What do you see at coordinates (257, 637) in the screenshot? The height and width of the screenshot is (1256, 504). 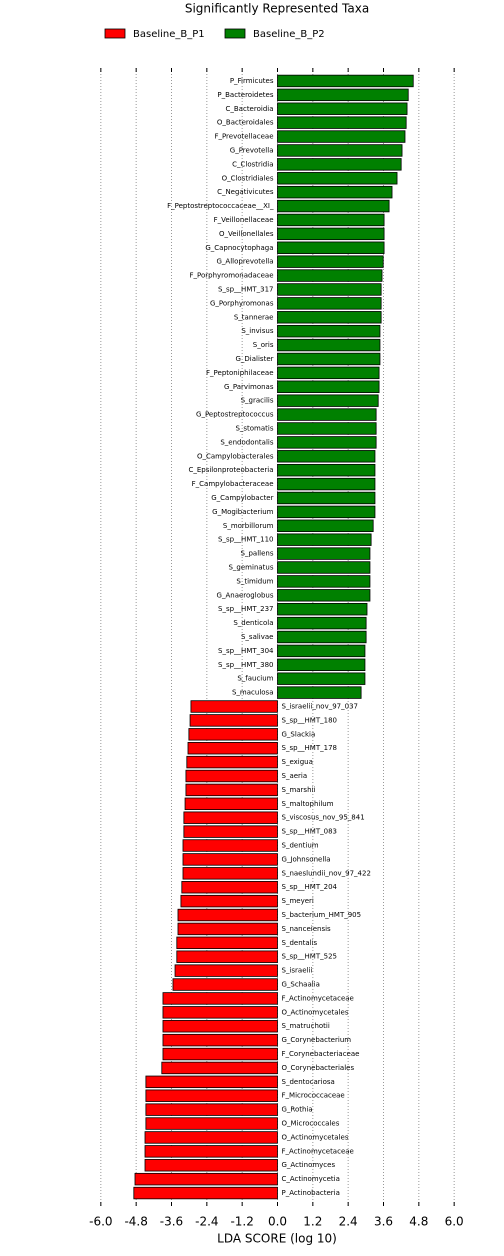 I see `category-label: S_salivae` at bounding box center [257, 637].